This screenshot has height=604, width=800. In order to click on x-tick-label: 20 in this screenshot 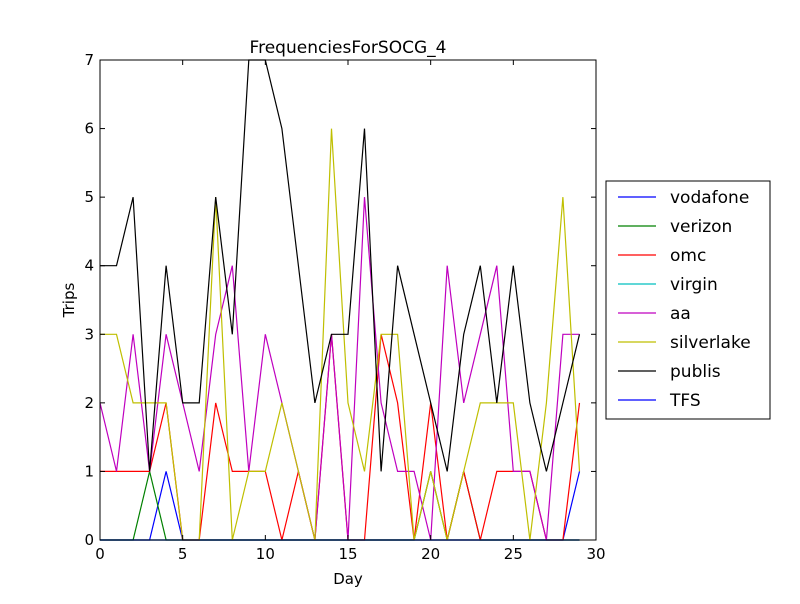, I will do `click(430, 554)`.